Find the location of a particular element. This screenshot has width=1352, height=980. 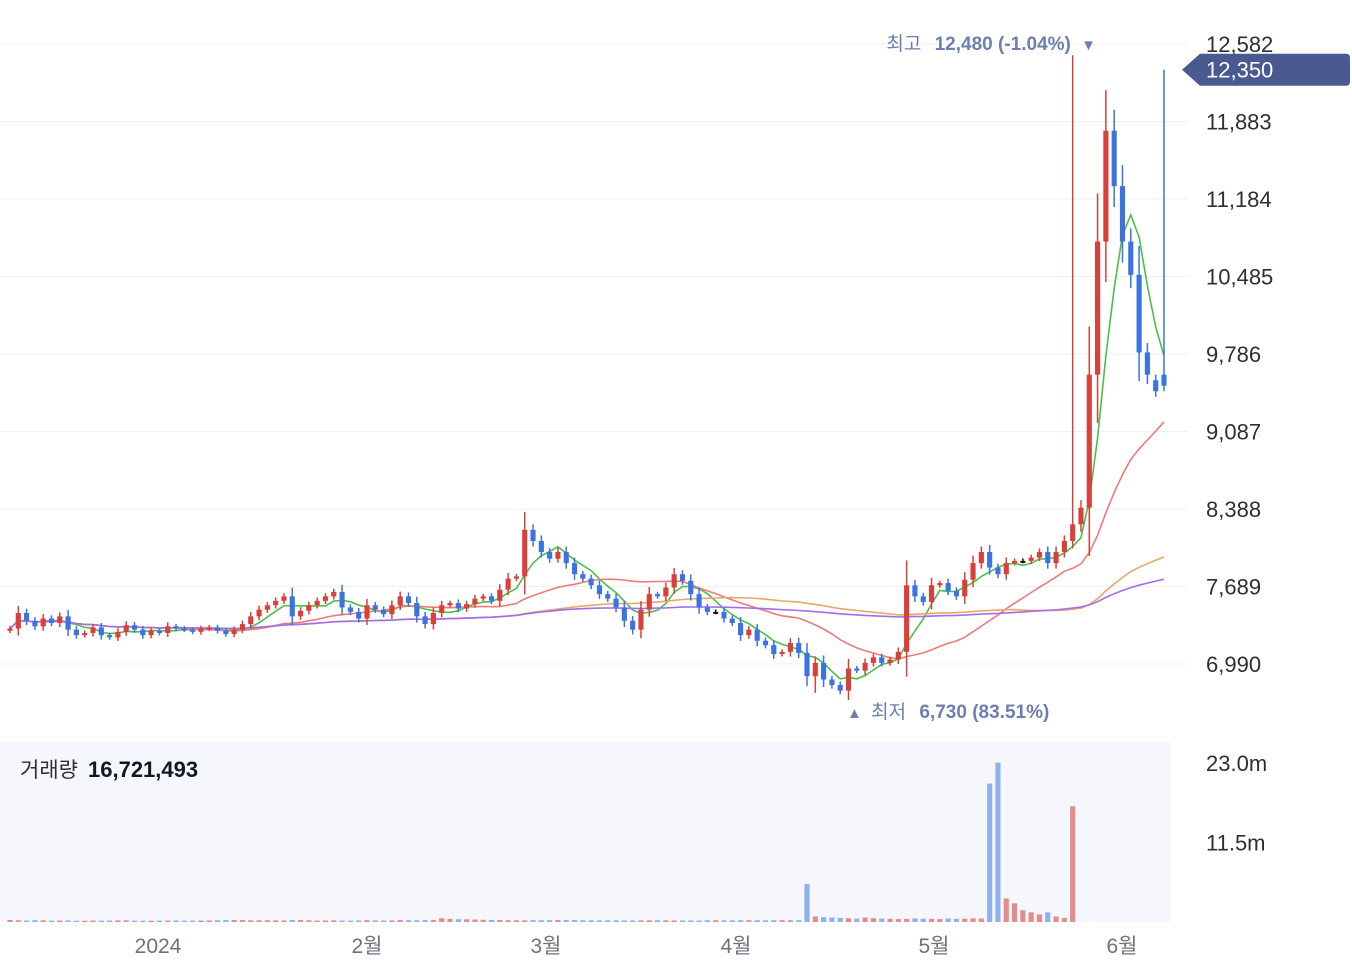

price-tick-label: 6,990 is located at coordinates (1233, 664).